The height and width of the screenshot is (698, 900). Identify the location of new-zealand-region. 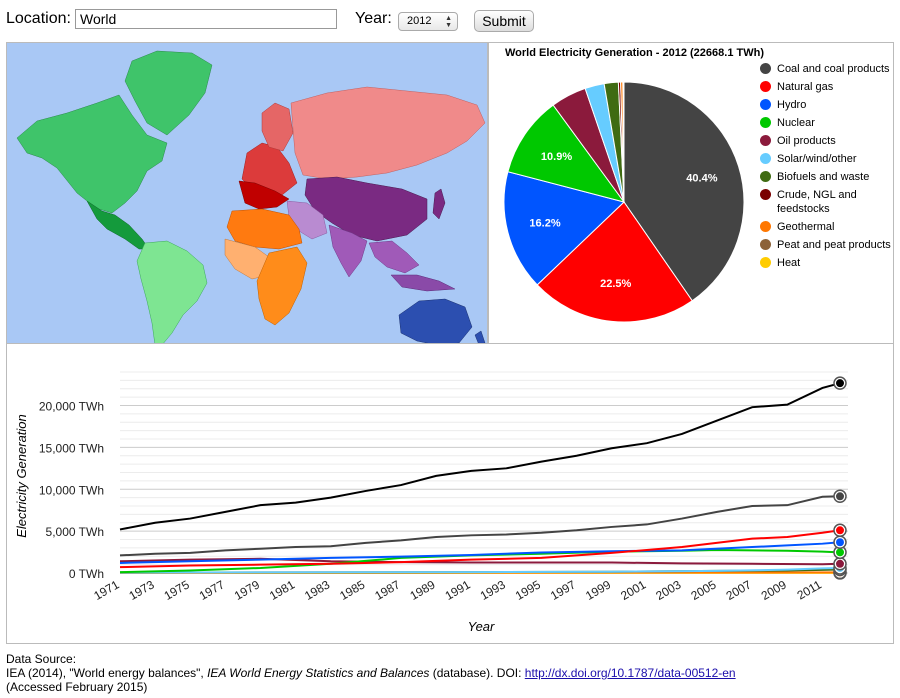
(480, 336).